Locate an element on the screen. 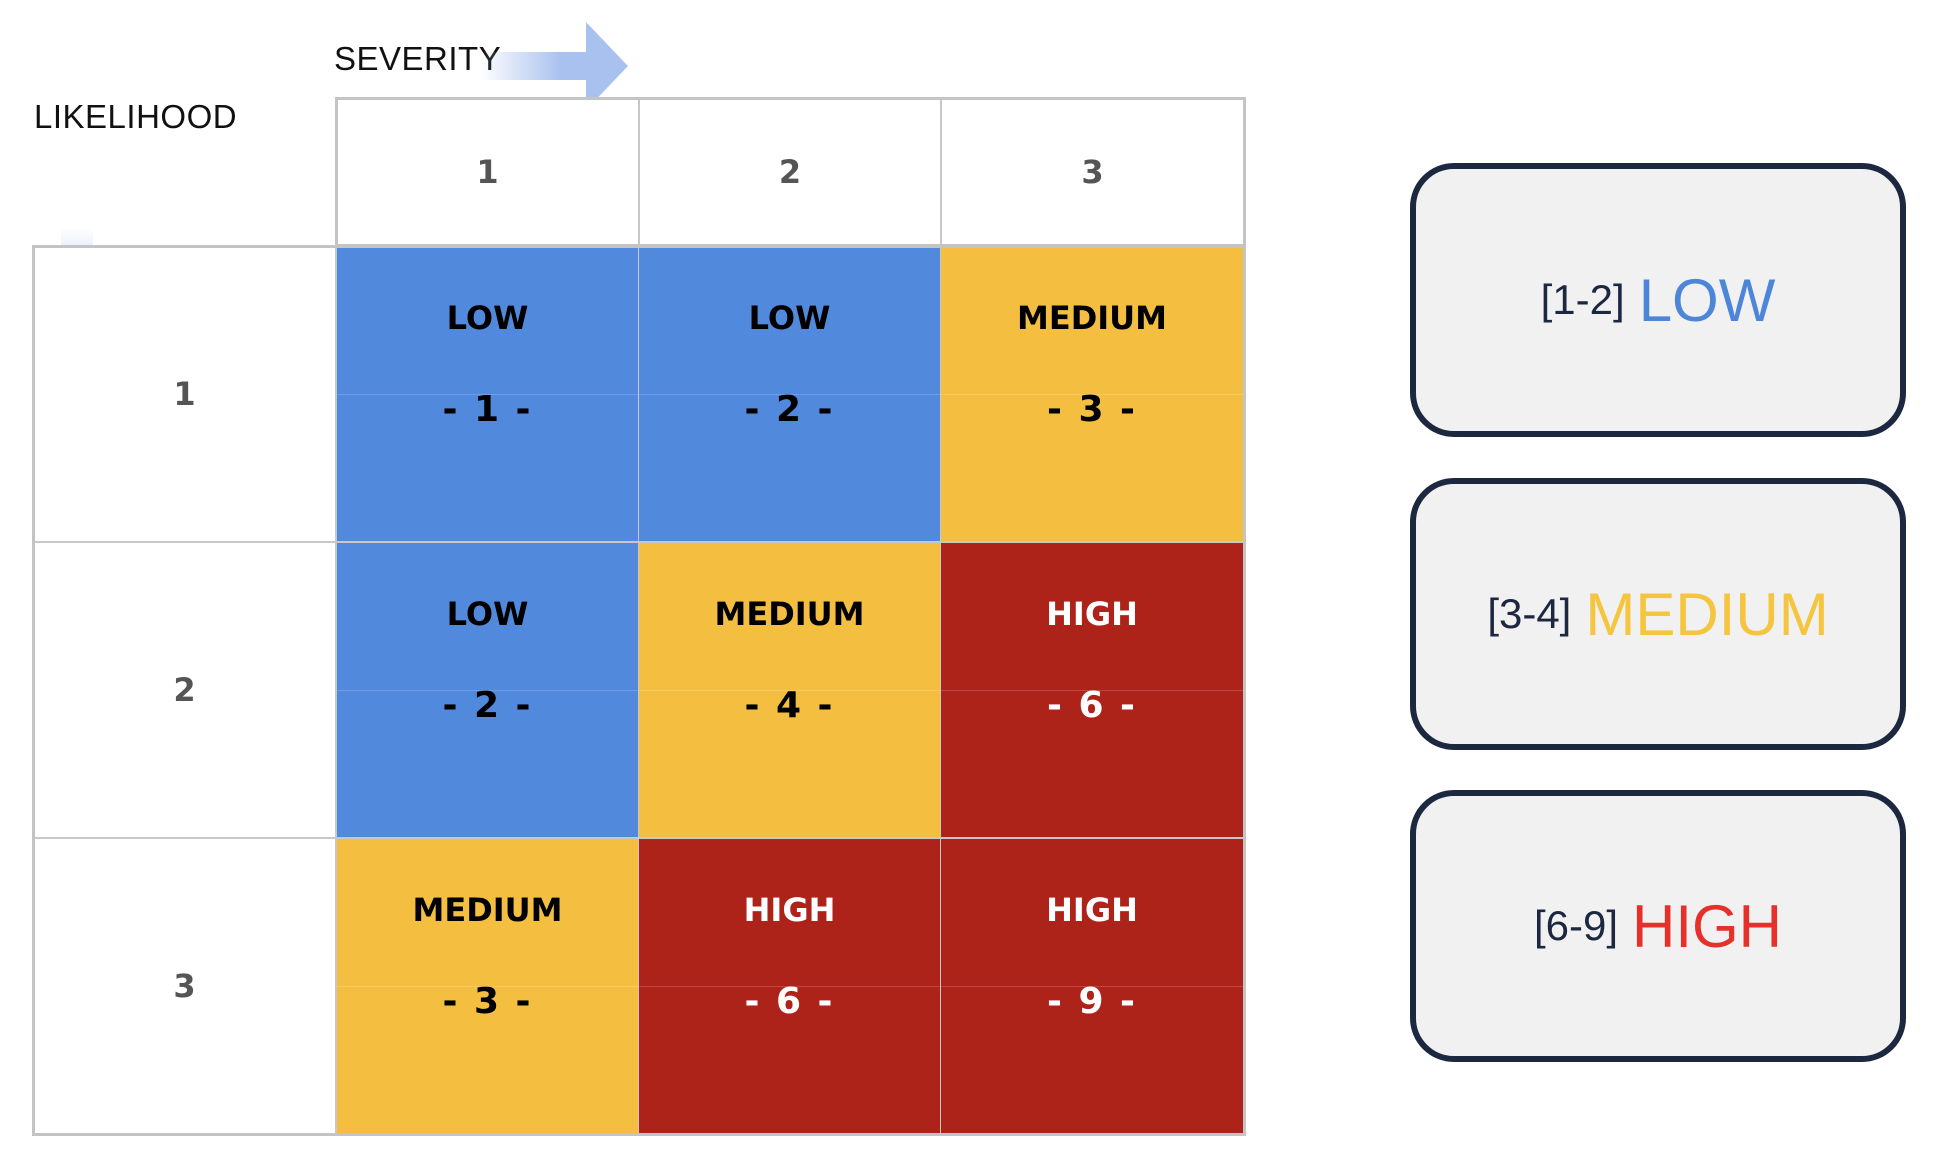 The width and height of the screenshot is (1938, 1166). risk-cell-2-2: MEDIUM - 4 - is located at coordinates (789, 690).